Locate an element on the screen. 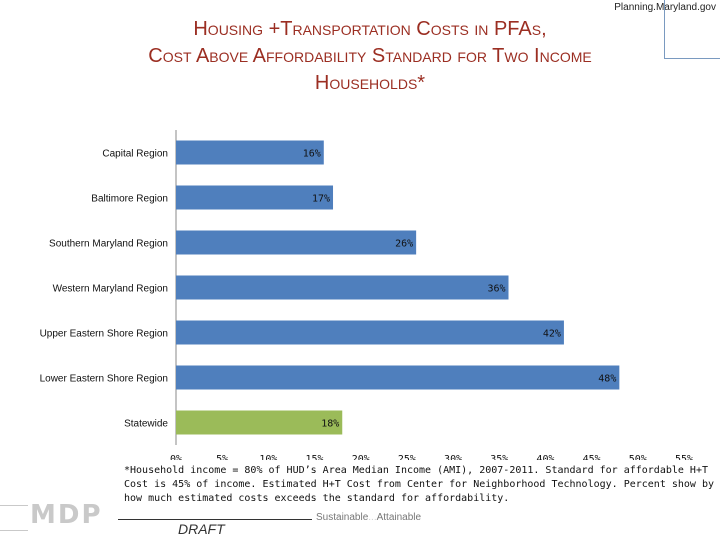  x-tick-label: 35% is located at coordinates (499, 457).